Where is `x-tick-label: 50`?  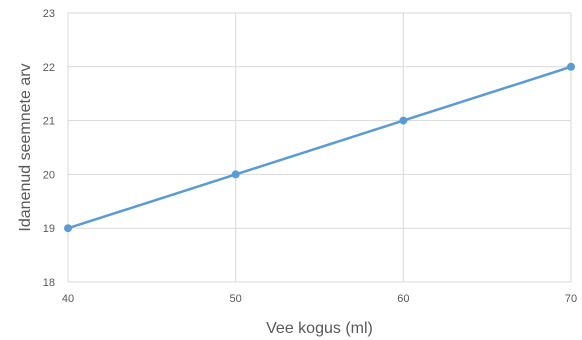 x-tick-label: 50 is located at coordinates (236, 299).